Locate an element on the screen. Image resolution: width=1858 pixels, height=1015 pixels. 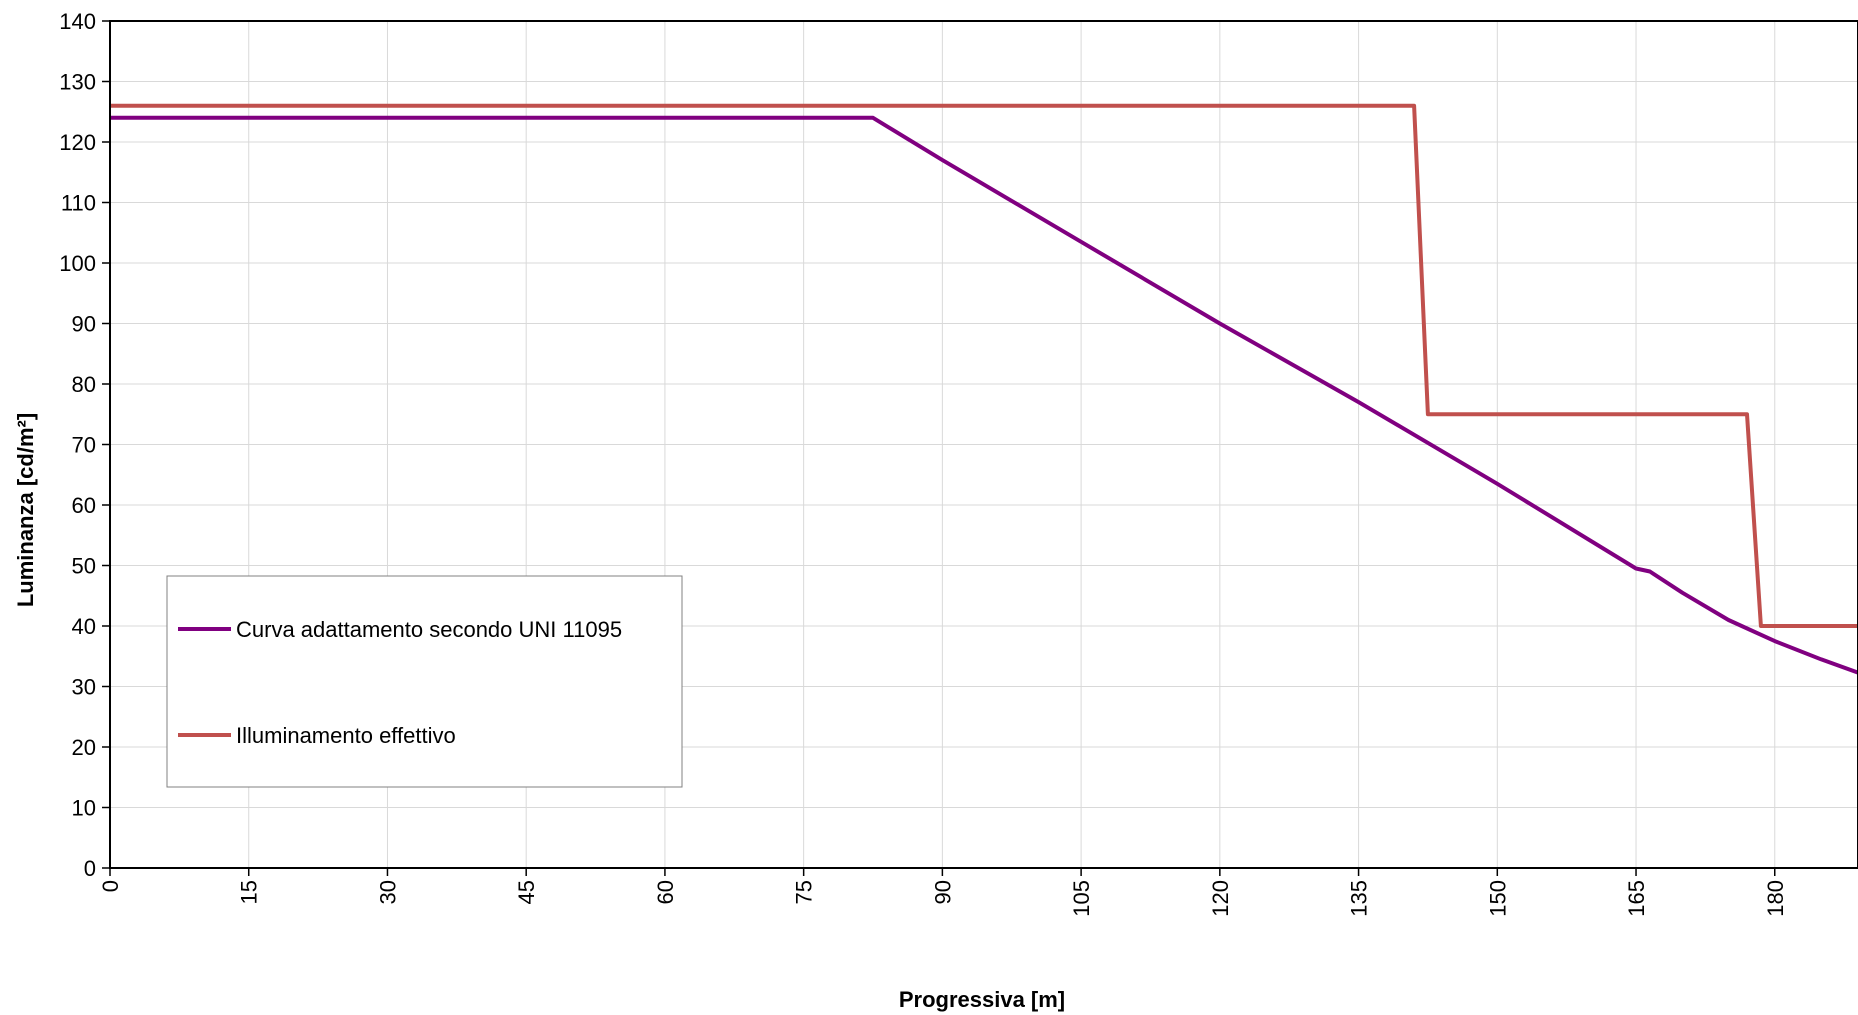
y-axis-ticks: 0 10 20 30 40 50 60 70 80 90 100 110 120 130 140 is located at coordinates (84, 445).